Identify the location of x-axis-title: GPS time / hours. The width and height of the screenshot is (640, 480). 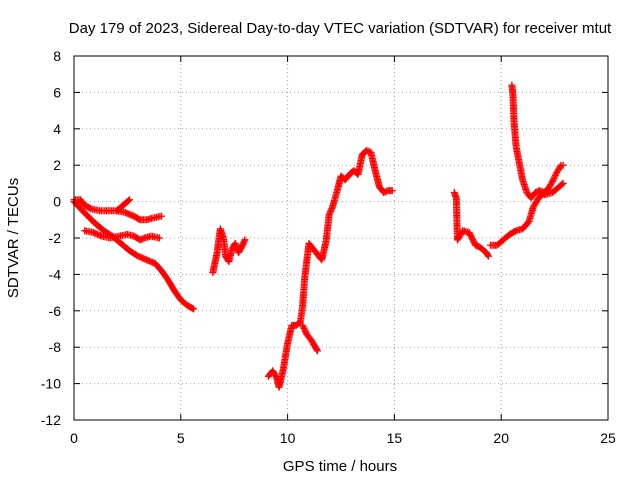
(340, 466).